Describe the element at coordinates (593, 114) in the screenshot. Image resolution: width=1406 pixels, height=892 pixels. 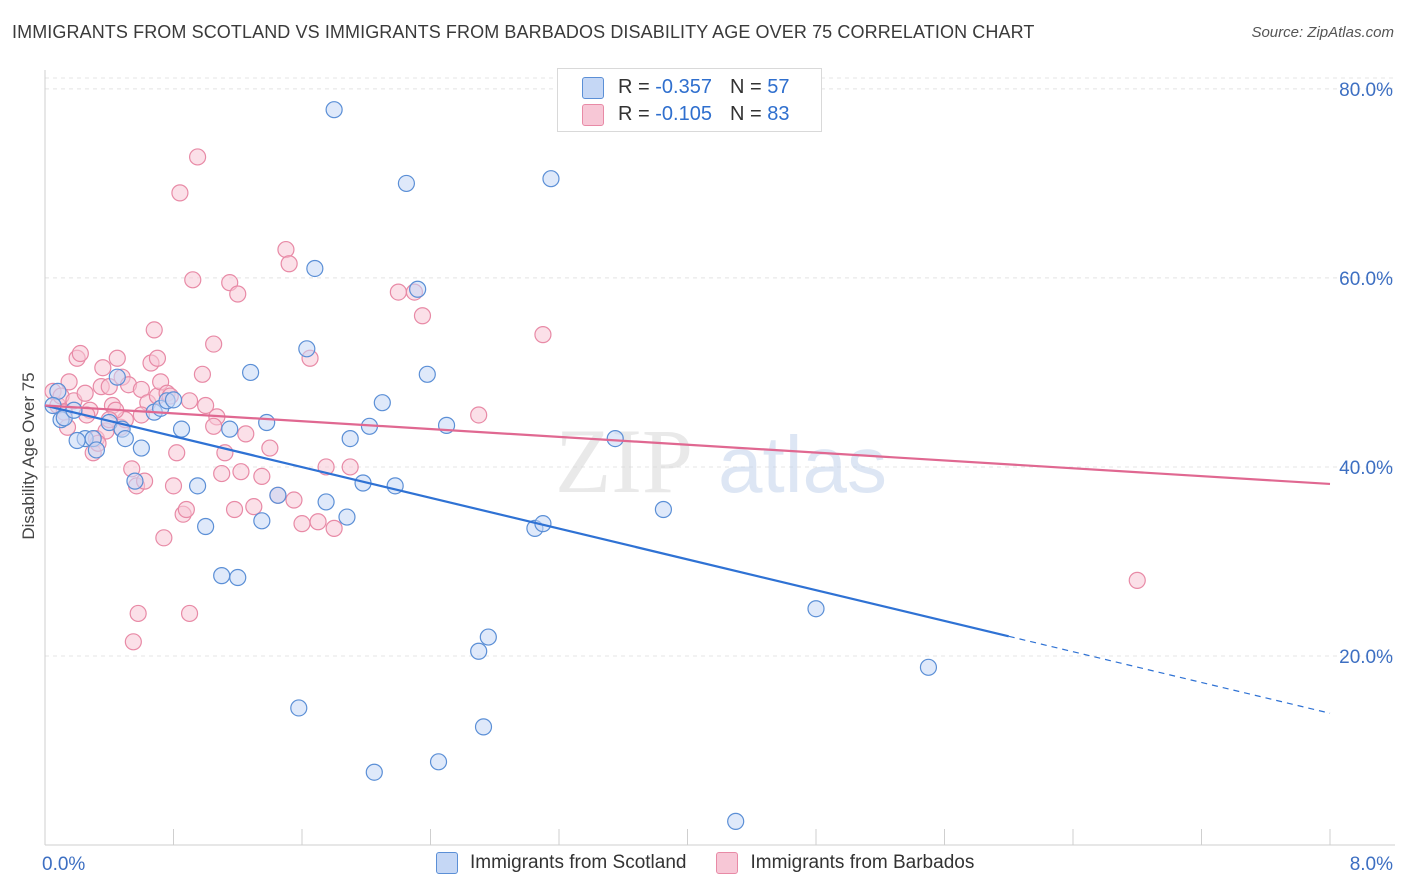
I see `legend-swatch-barbados` at that location.